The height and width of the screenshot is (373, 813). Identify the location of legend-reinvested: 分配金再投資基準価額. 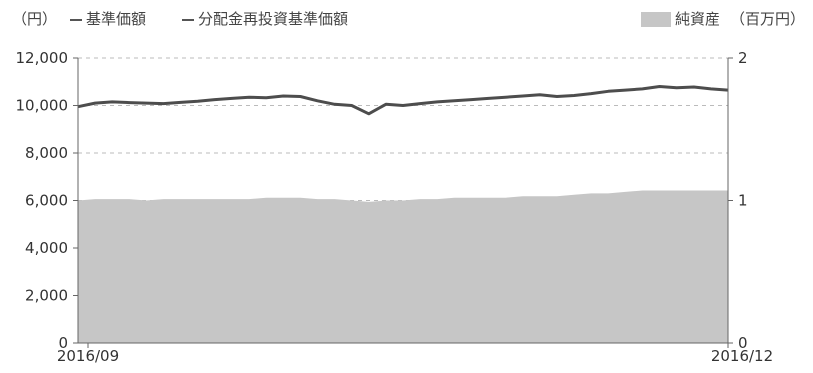
(265, 18).